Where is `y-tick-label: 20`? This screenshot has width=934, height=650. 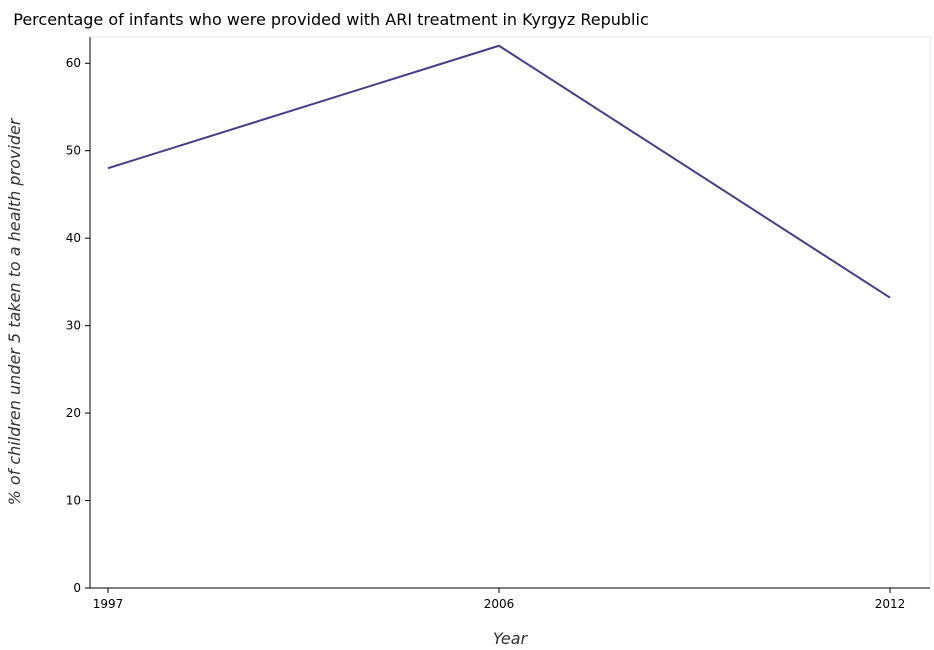 y-tick-label: 20 is located at coordinates (73, 413).